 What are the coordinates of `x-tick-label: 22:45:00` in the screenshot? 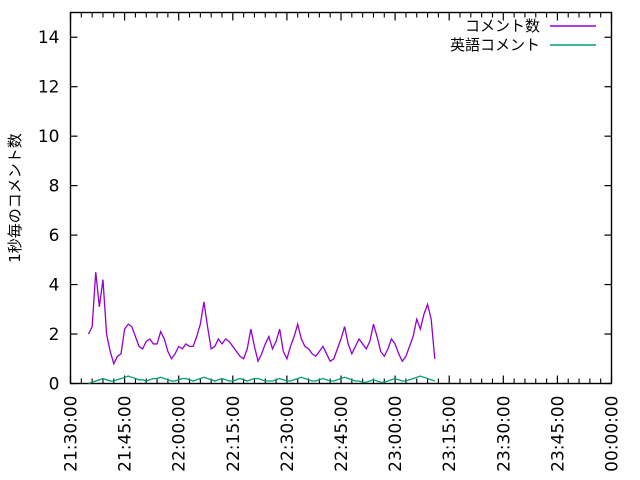 It's located at (342, 434).